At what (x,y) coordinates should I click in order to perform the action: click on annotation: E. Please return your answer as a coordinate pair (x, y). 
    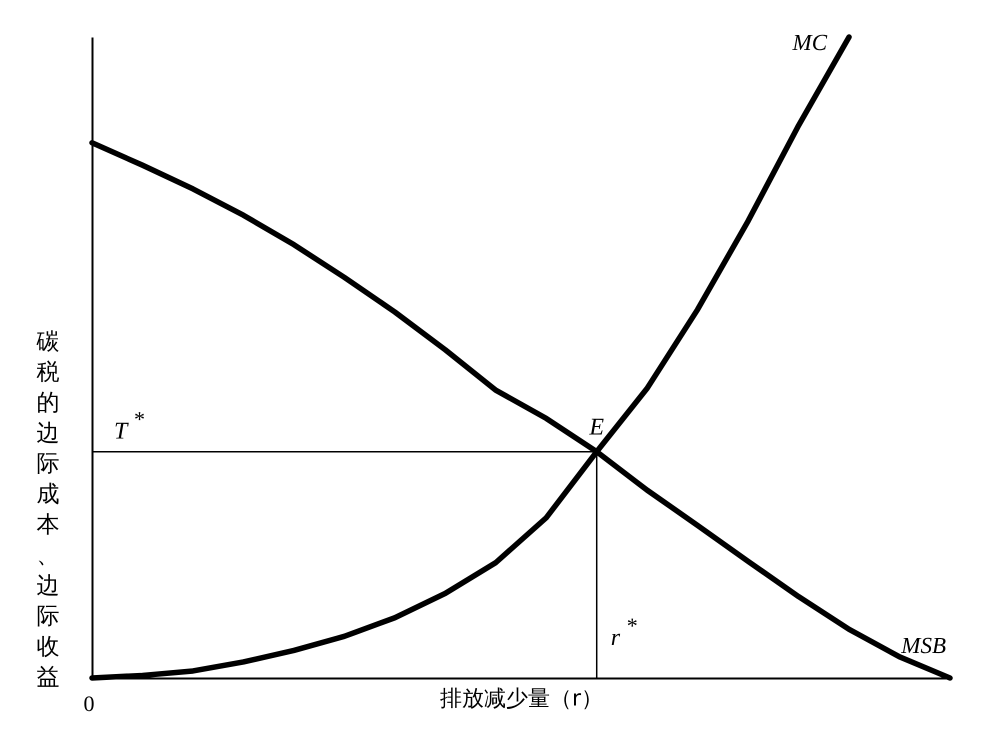
    Looking at the image, I should click on (596, 427).